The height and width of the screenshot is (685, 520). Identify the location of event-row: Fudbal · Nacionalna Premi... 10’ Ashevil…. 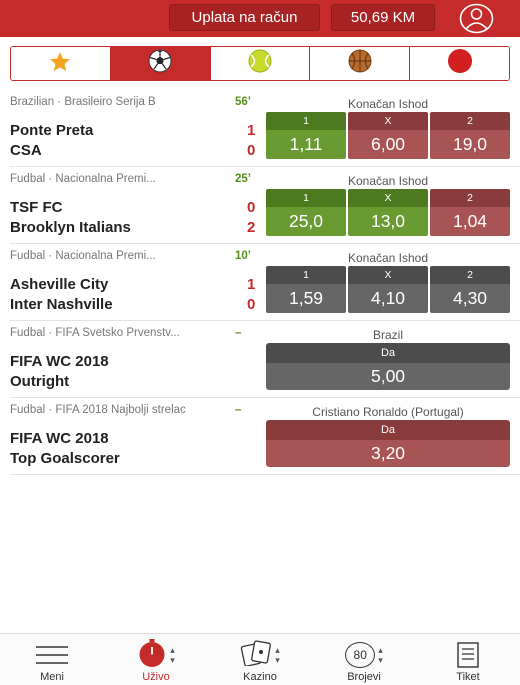
(265, 282).